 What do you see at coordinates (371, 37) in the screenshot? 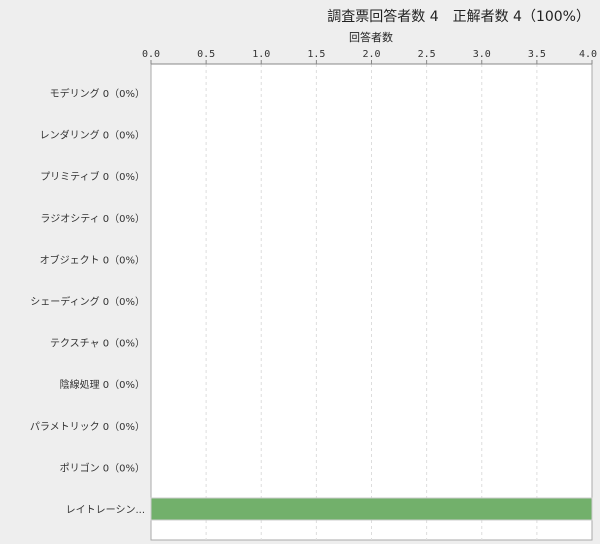
I see `x-axis-title: 回答者数` at bounding box center [371, 37].